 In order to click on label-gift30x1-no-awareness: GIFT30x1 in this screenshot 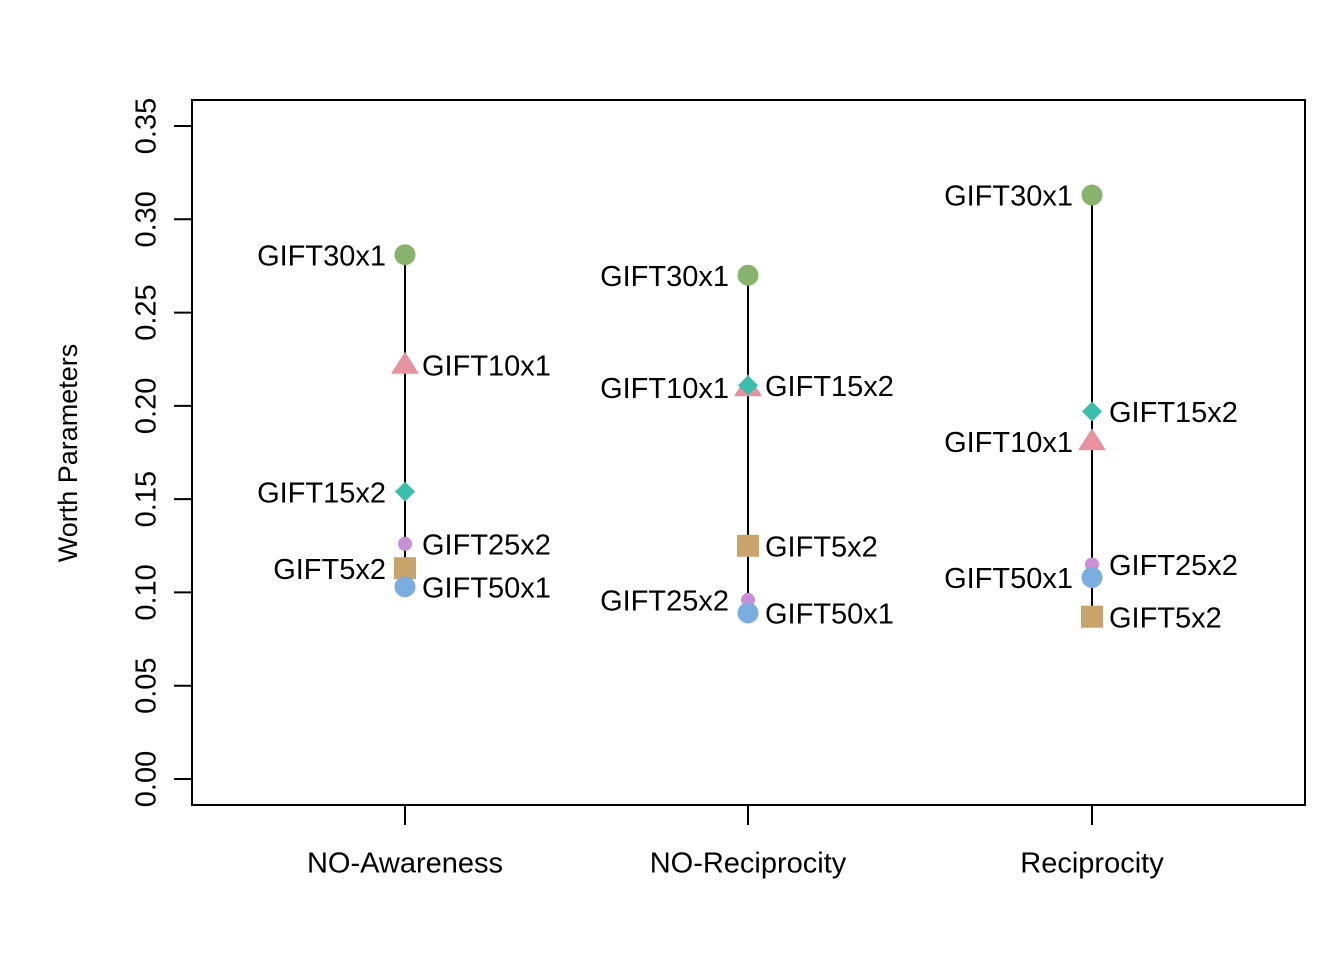, I will do `click(321, 256)`.